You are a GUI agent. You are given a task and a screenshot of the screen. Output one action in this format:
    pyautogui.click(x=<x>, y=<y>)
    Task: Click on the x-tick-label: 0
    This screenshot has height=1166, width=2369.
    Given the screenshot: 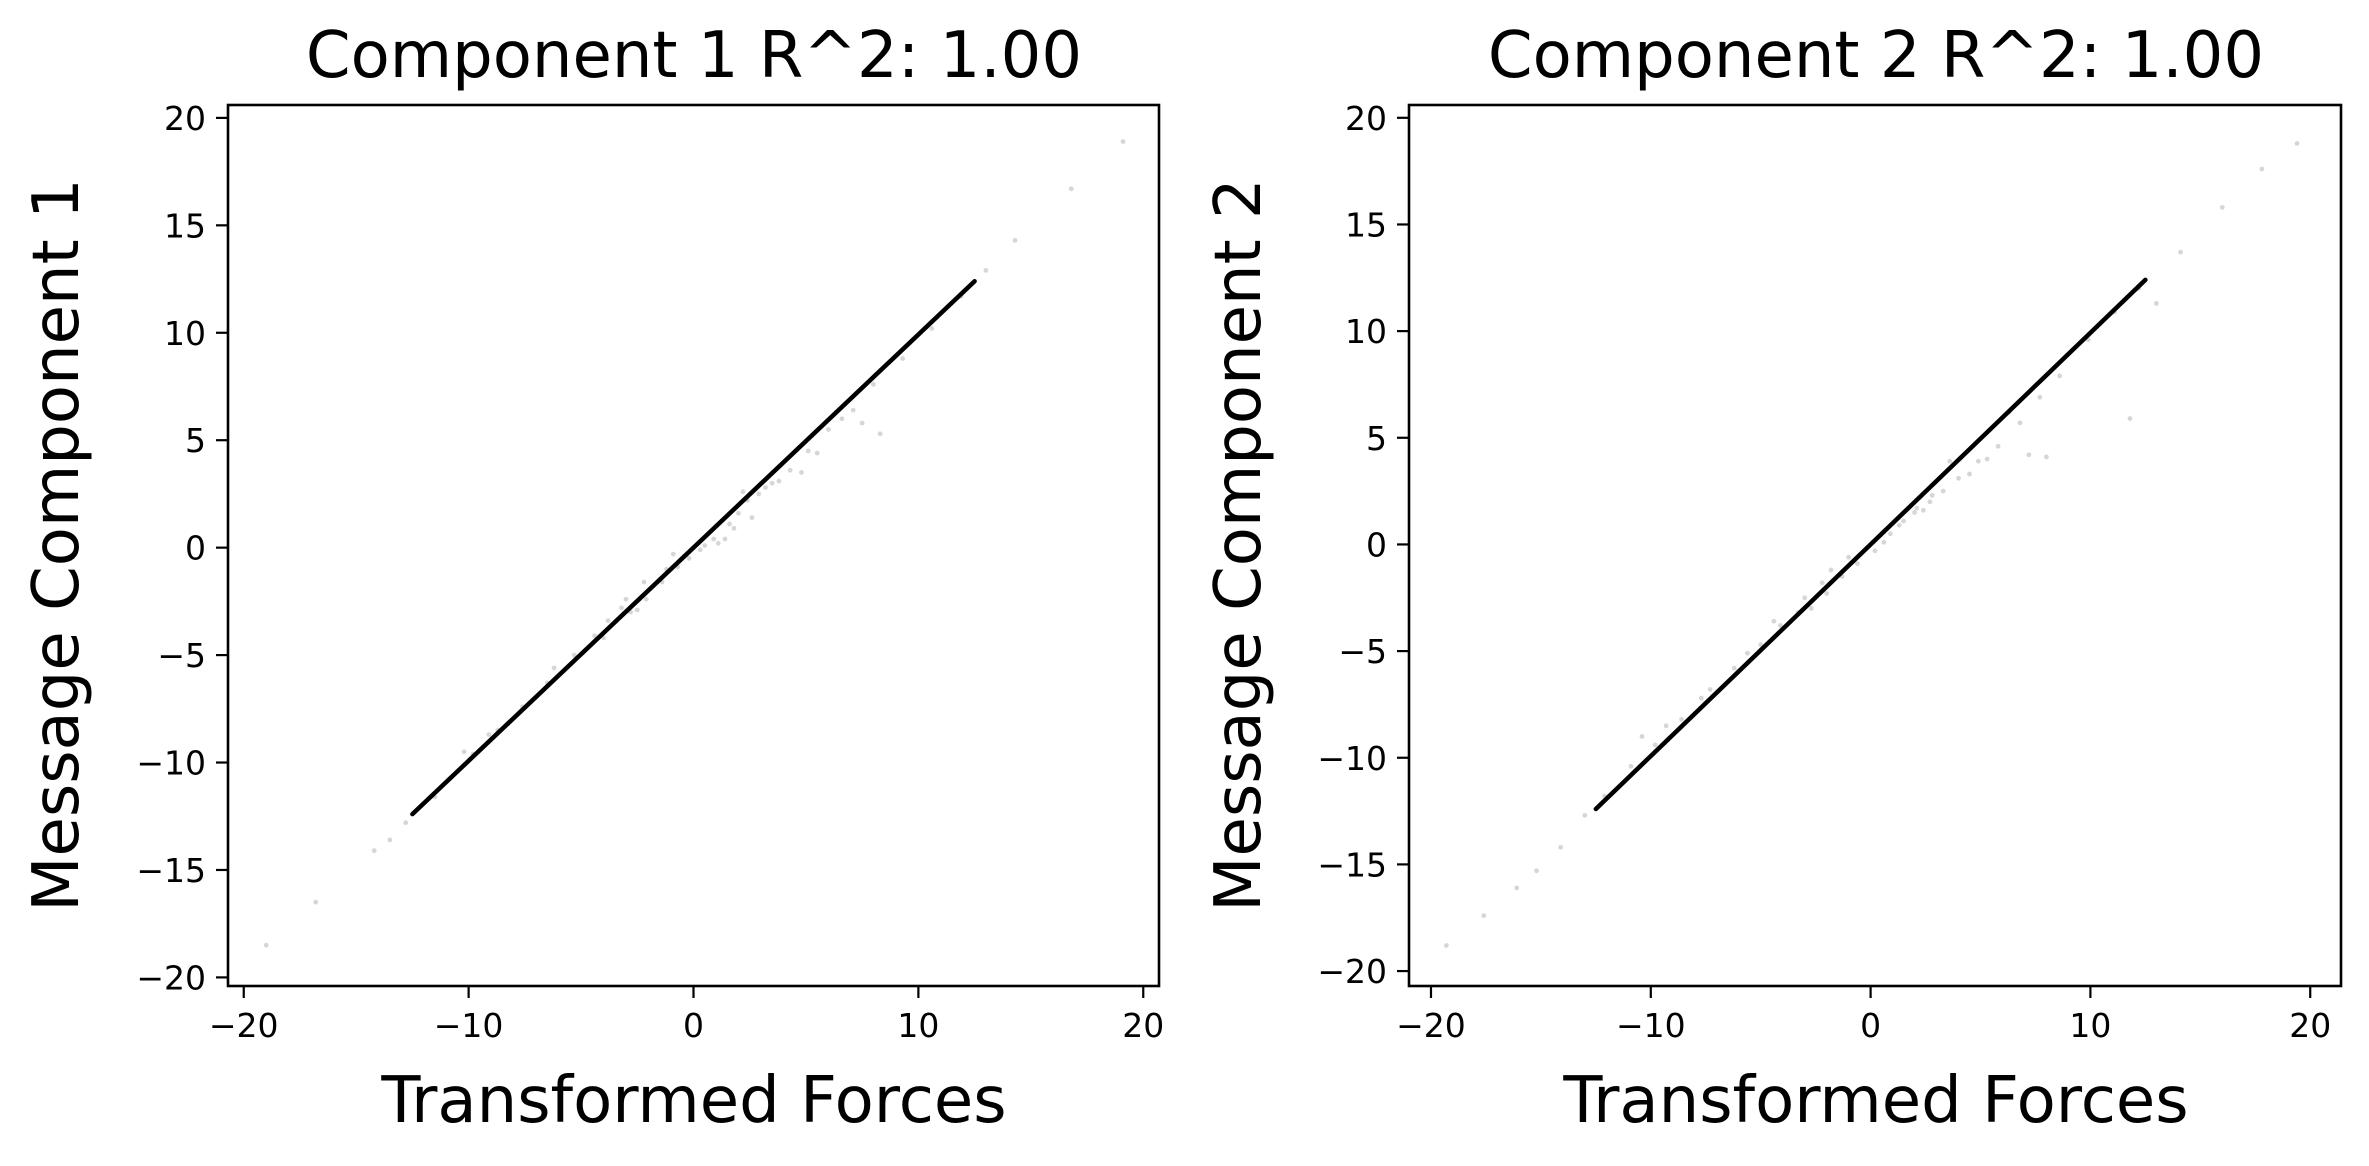 What is the action you would take?
    pyautogui.click(x=1870, y=1025)
    